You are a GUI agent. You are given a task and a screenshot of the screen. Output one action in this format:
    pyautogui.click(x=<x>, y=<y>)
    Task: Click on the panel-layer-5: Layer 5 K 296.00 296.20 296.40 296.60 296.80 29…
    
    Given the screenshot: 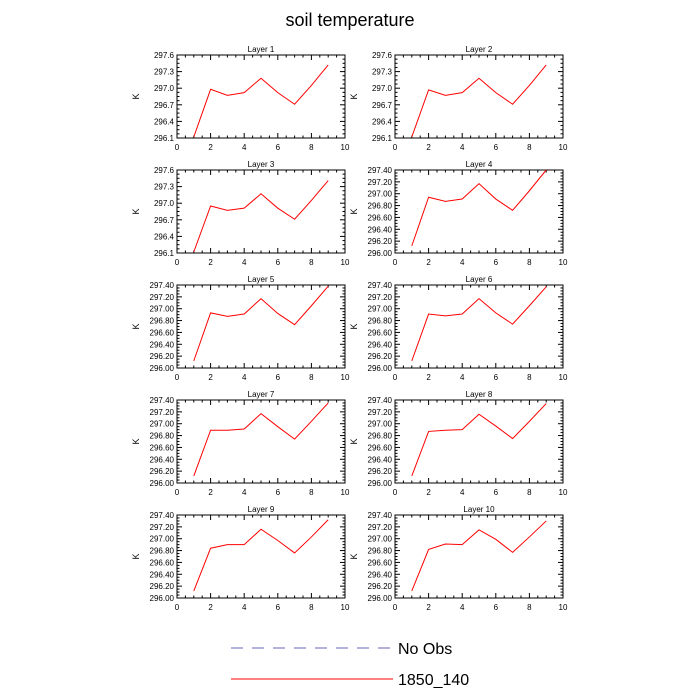 What is the action you would take?
    pyautogui.click(x=240, y=328)
    